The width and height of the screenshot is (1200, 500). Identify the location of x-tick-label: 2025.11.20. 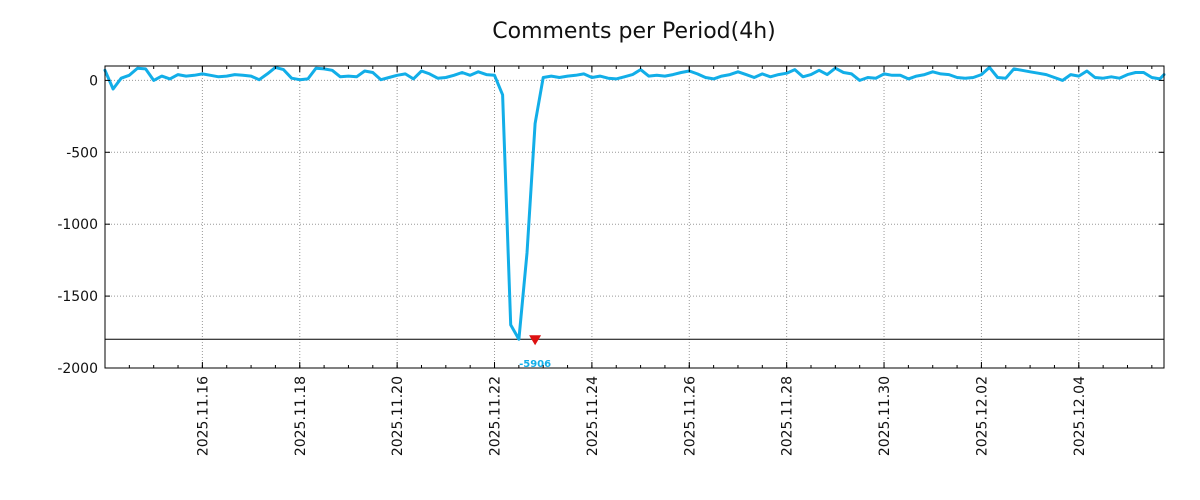
(398, 416).